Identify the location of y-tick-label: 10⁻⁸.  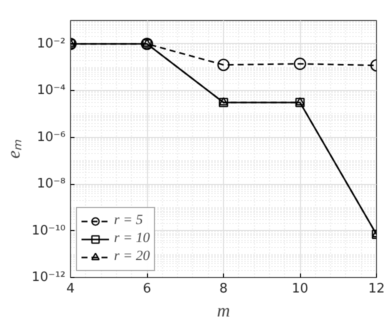
(51, 184).